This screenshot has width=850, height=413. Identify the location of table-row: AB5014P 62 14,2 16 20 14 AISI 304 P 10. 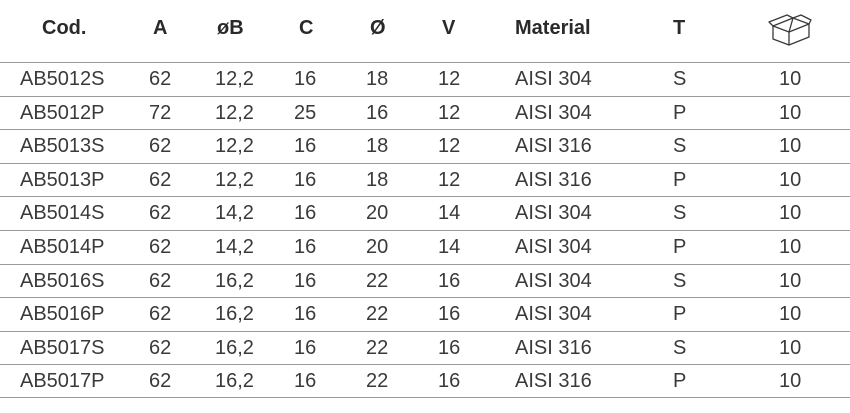
(425, 246).